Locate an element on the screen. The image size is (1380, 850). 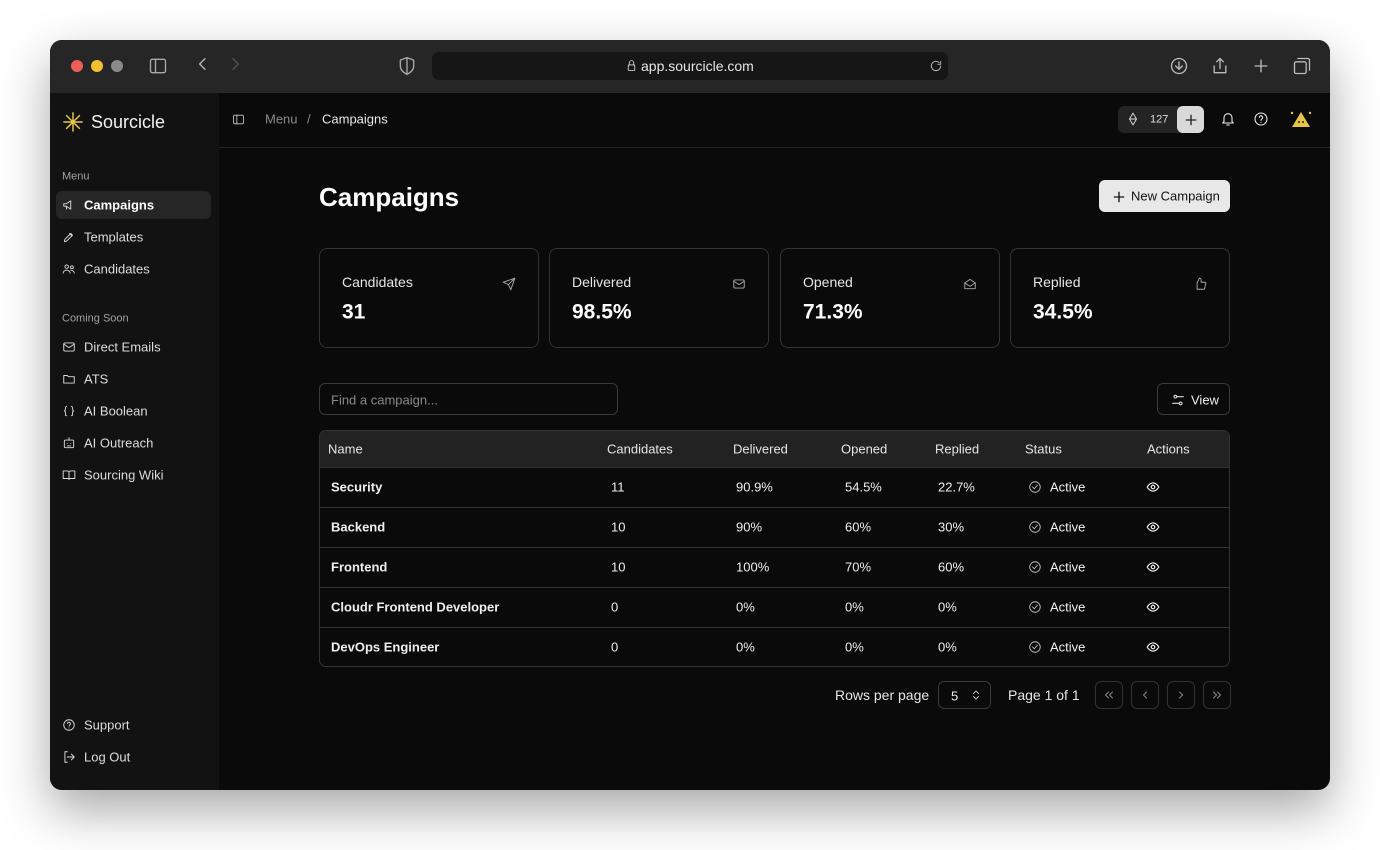
address-bar is located at coordinates (690, 66).